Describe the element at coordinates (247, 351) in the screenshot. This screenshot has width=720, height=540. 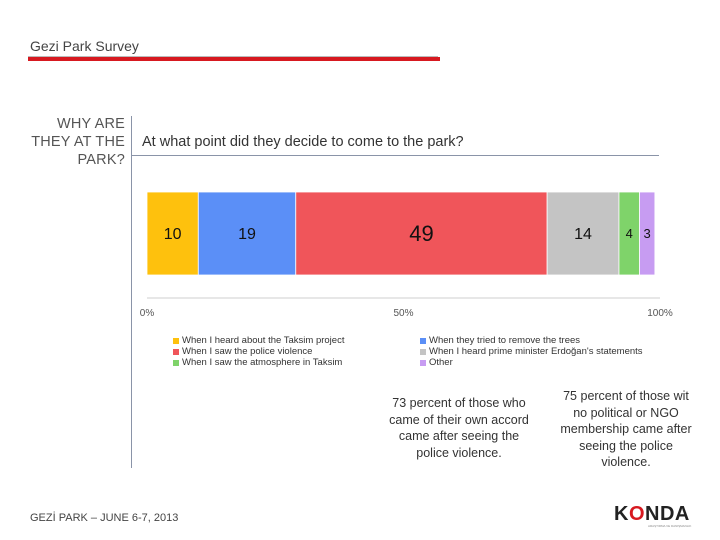
I see `legend-label: When I saw the police violence` at that location.